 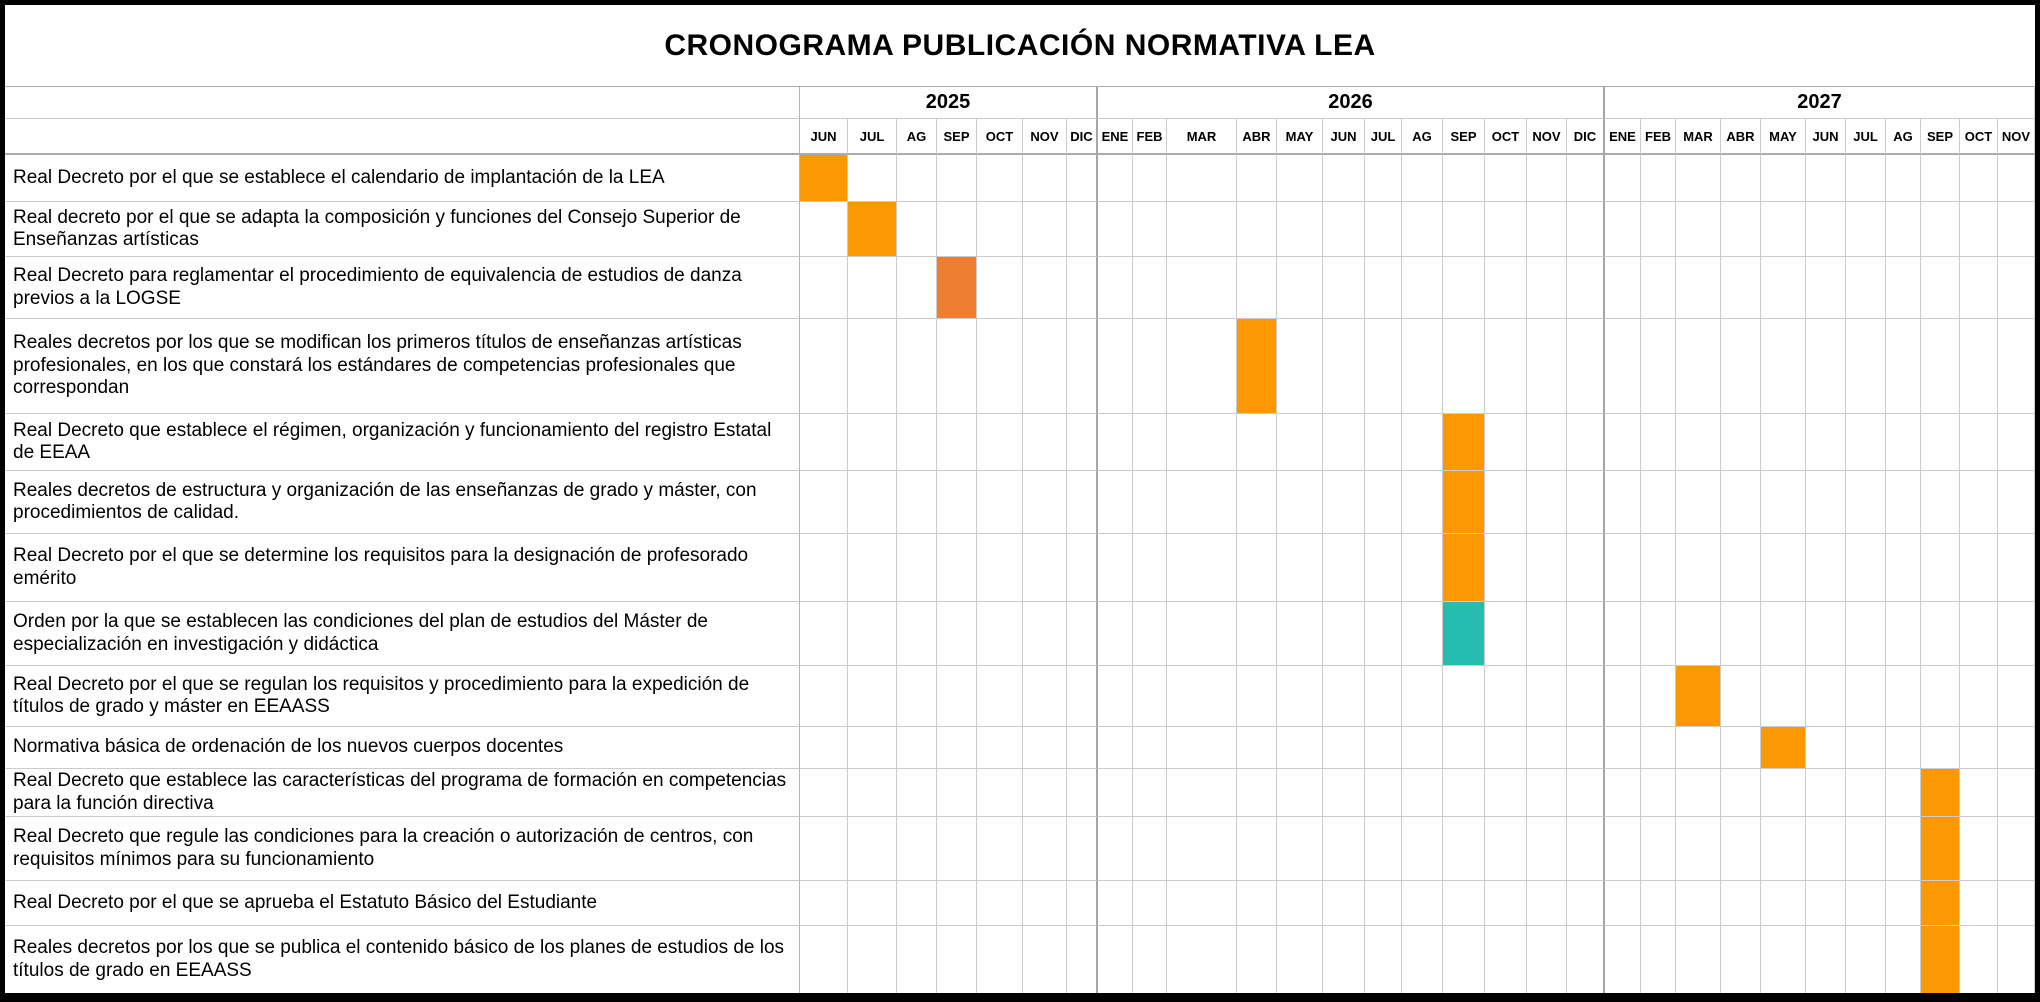 What do you see at coordinates (1547, 137) in the screenshot?
I see `month-header-cell: NOV` at bounding box center [1547, 137].